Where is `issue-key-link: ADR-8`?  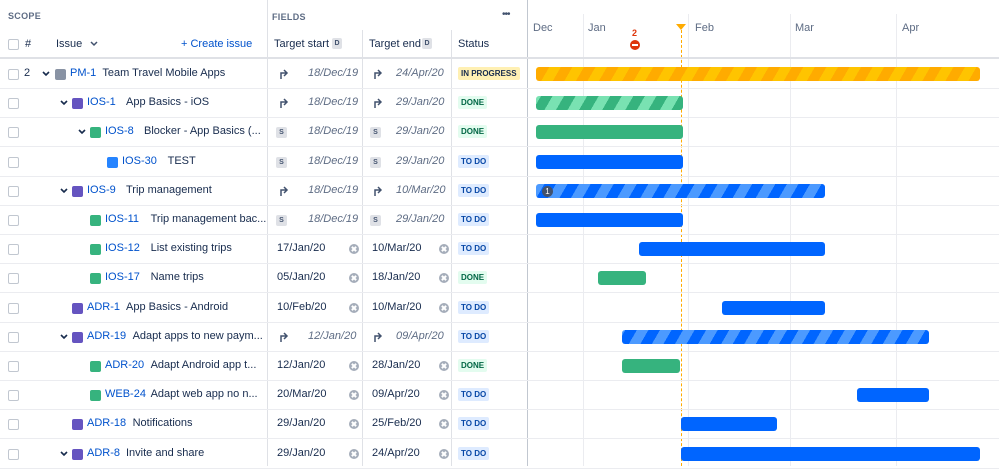 issue-key-link: ADR-8 is located at coordinates (104, 452).